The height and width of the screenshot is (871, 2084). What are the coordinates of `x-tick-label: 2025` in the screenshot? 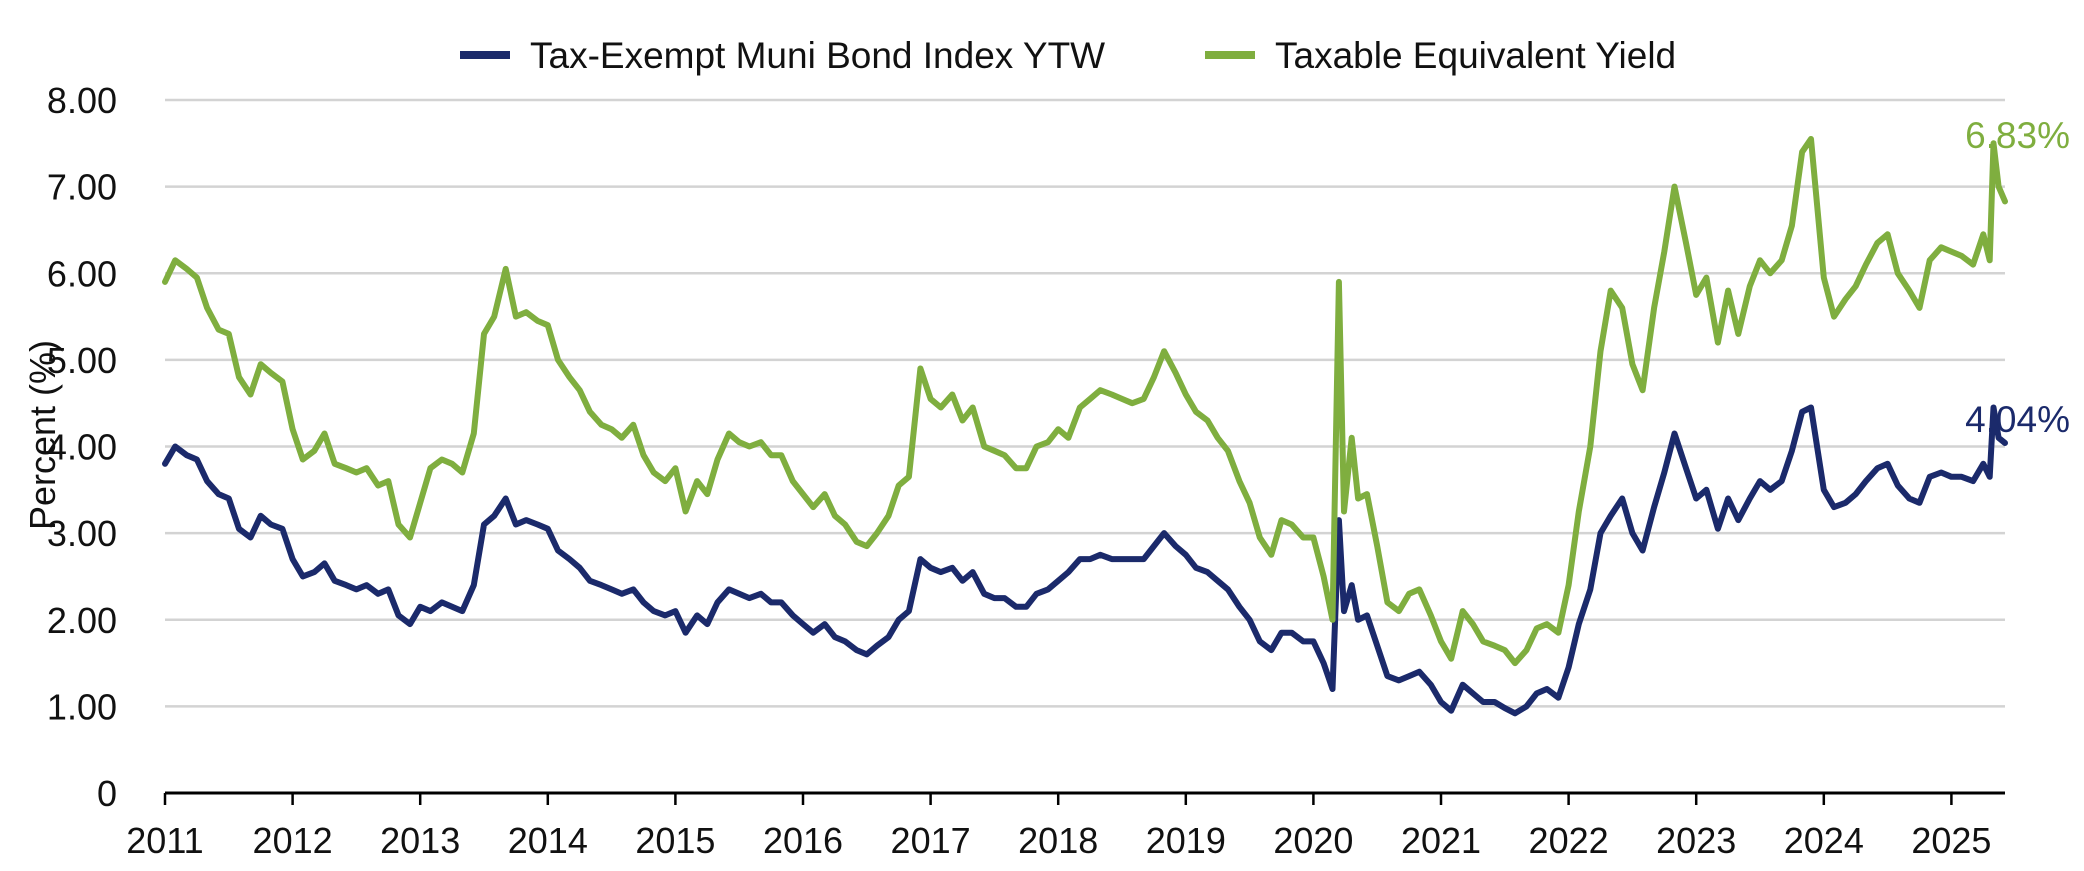 It's located at (1951, 840).